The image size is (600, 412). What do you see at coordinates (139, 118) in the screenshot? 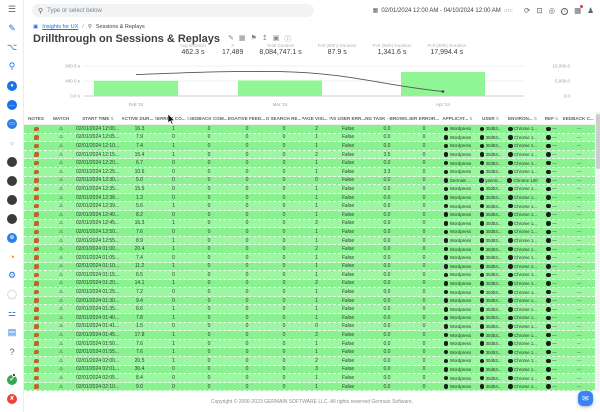
I see `column-header-active: ACTIVE DUR... ⇅` at bounding box center [139, 118].